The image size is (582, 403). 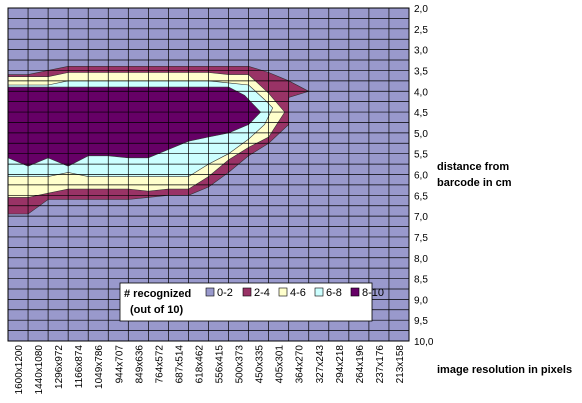 What do you see at coordinates (421, 196) in the screenshot?
I see `y-tick-label: 6,5` at bounding box center [421, 196].